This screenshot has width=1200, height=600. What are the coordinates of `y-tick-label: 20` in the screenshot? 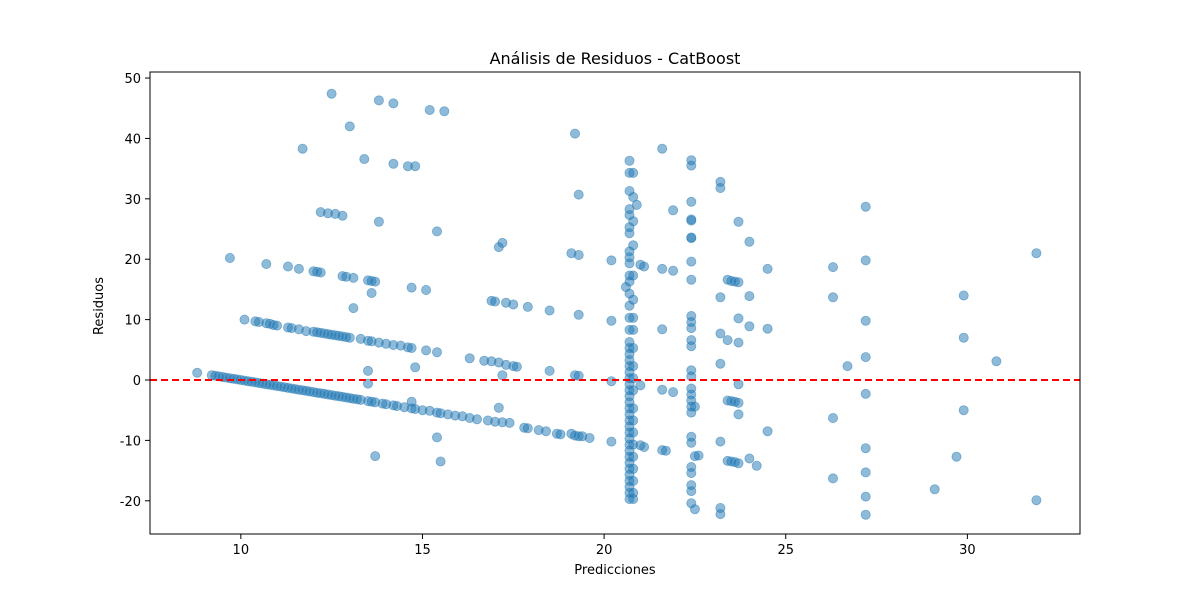 It's located at (132, 260).